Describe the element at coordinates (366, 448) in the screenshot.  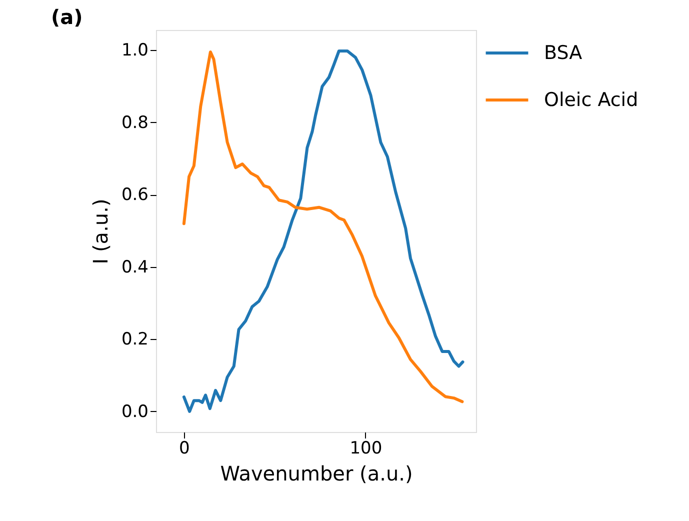
I see `x-tick-label: 100` at that location.